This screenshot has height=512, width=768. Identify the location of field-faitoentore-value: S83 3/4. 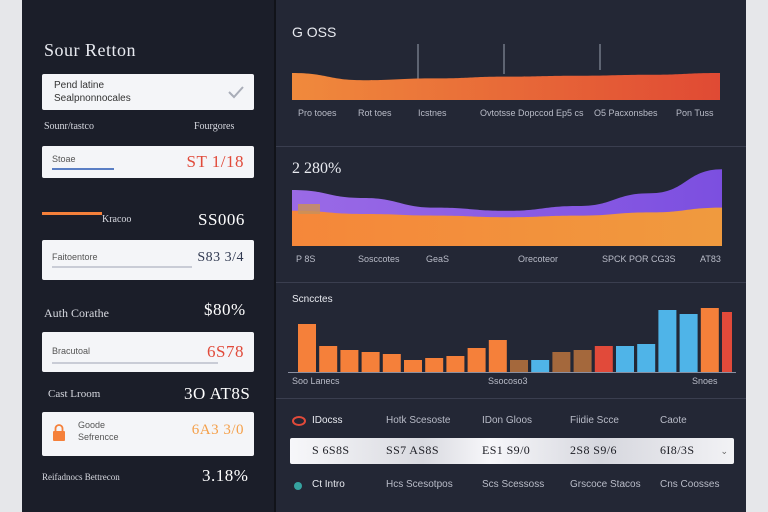
(220, 257).